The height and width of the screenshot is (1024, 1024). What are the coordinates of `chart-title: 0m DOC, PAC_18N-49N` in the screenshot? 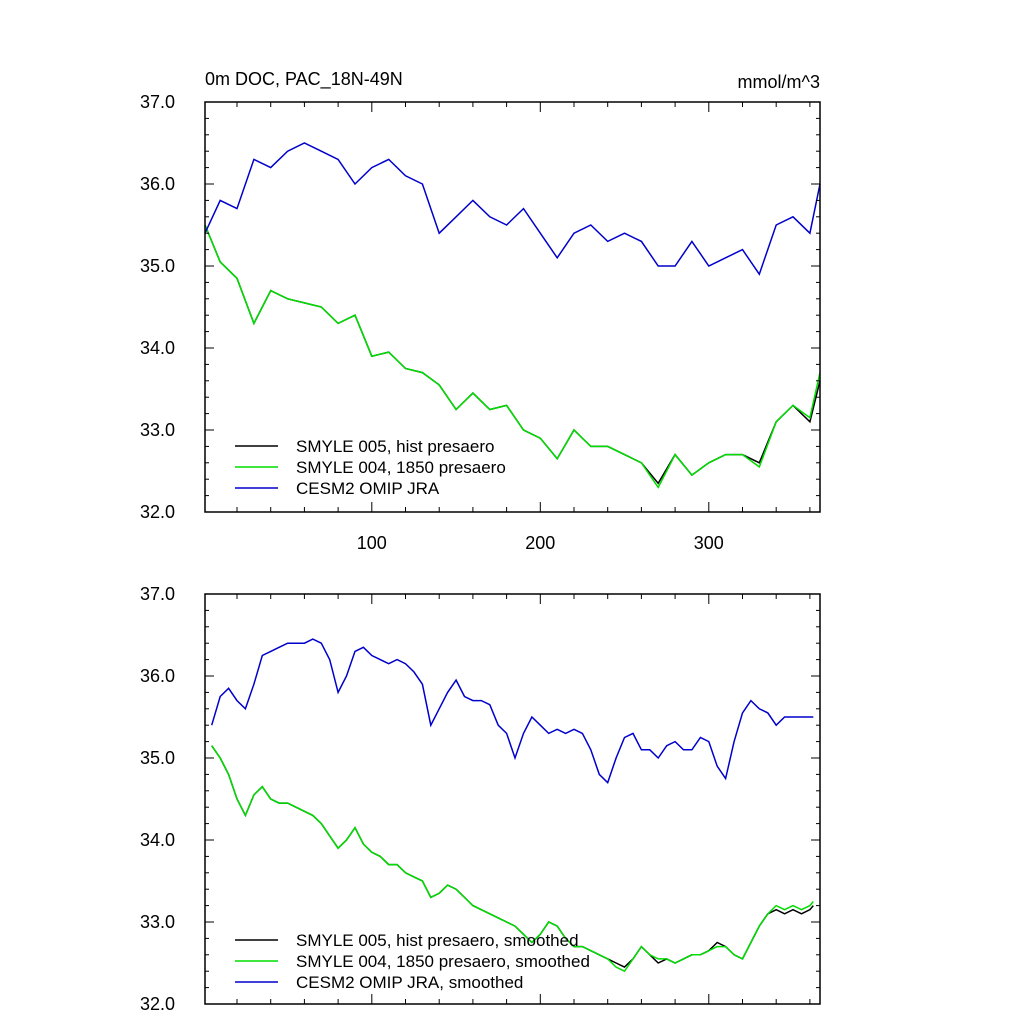 It's located at (304, 79).